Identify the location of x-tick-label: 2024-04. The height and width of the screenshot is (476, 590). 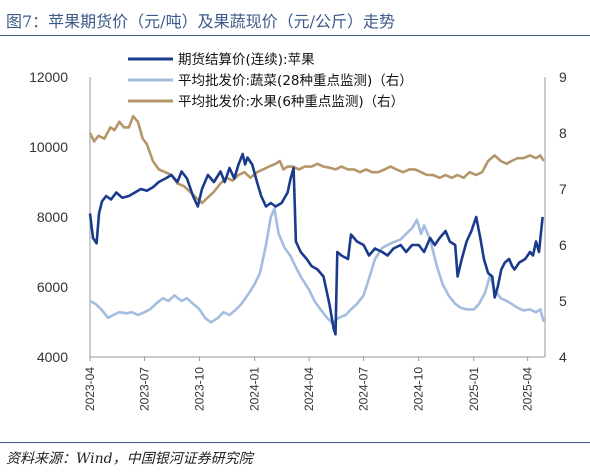
(309, 389).